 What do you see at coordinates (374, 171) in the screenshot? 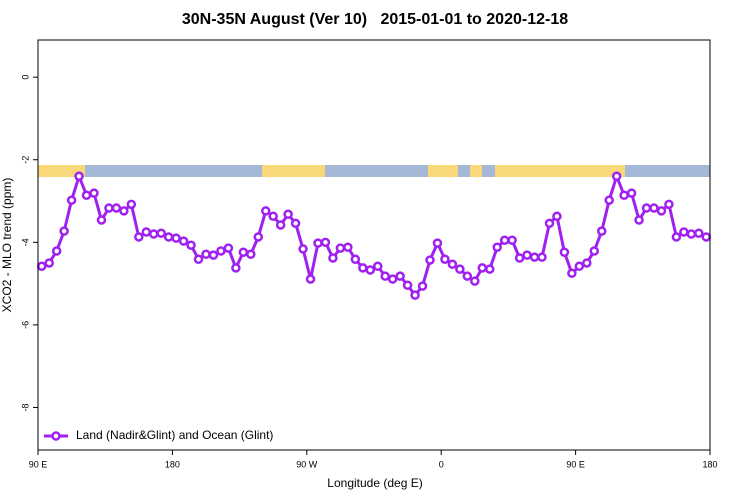
I see `surface-band` at bounding box center [374, 171].